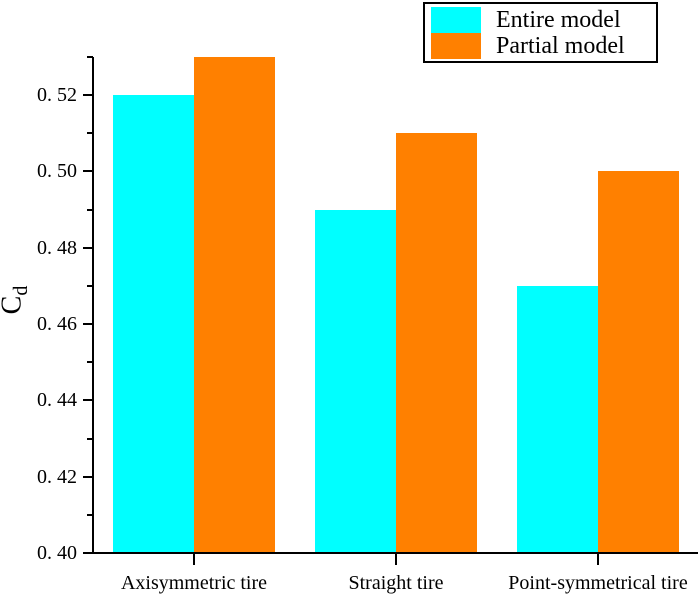  Describe the element at coordinates (557, 420) in the screenshot. I see `bar-entire-model-point-symmetrical-tire` at that location.